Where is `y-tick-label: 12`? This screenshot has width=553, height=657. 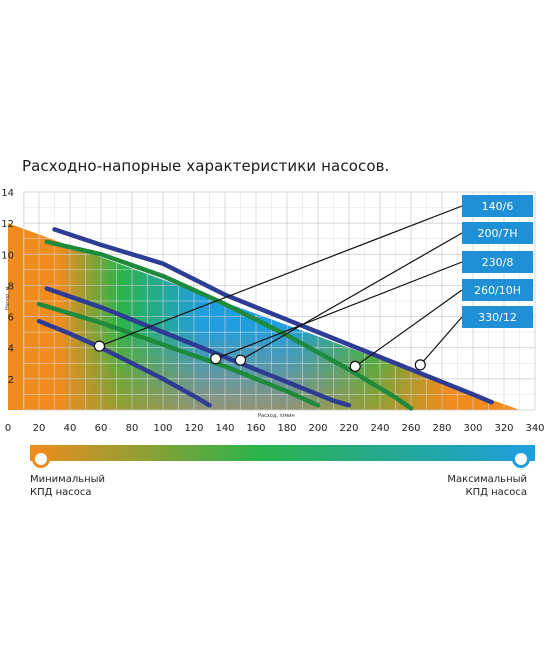 y-tick-label: 12 is located at coordinates (7, 224).